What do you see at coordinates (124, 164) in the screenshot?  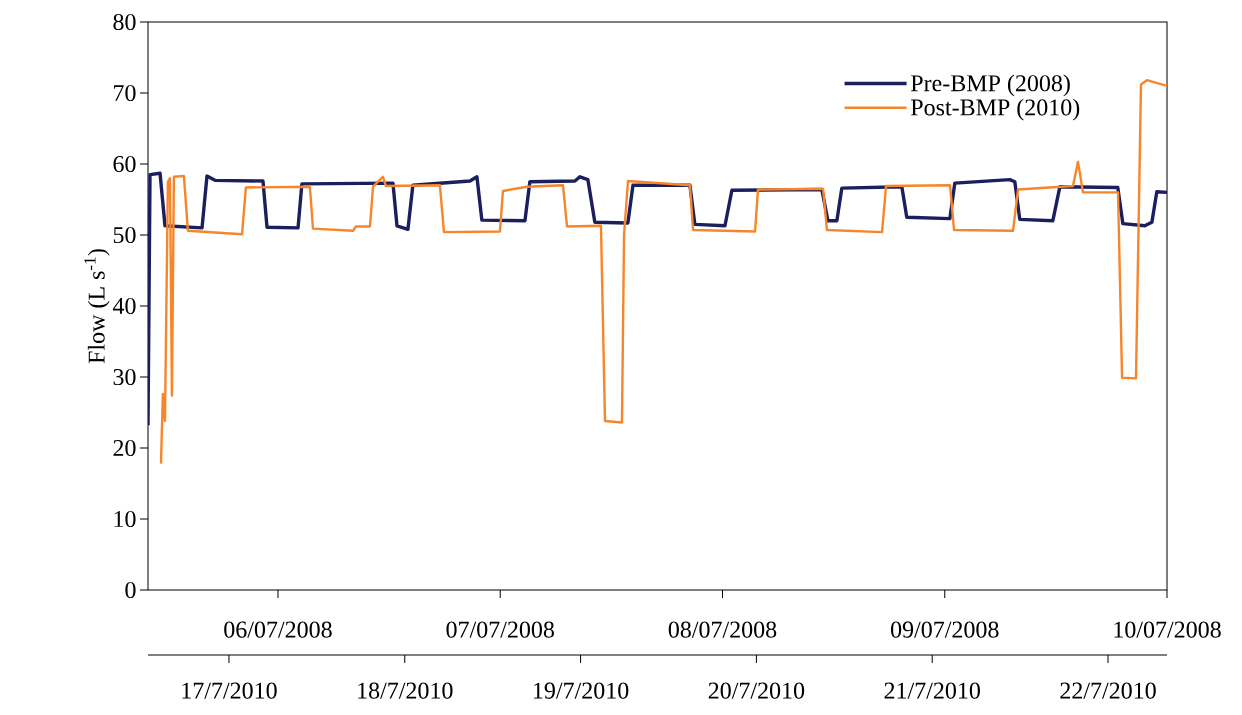 I see `y-tick-label: 60` at bounding box center [124, 164].